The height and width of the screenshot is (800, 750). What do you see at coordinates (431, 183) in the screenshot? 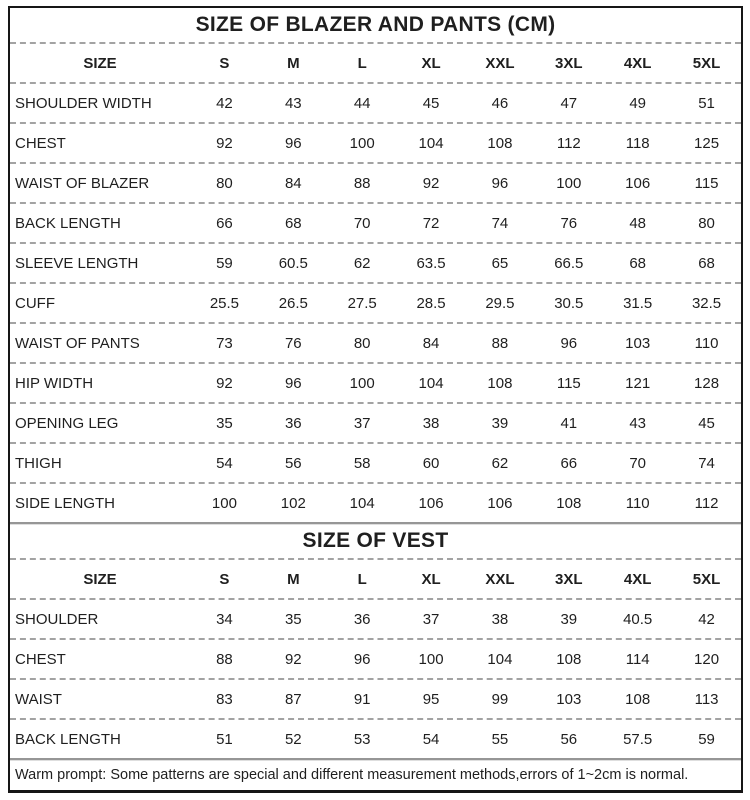
I see `cell-xl: 92` at bounding box center [431, 183].